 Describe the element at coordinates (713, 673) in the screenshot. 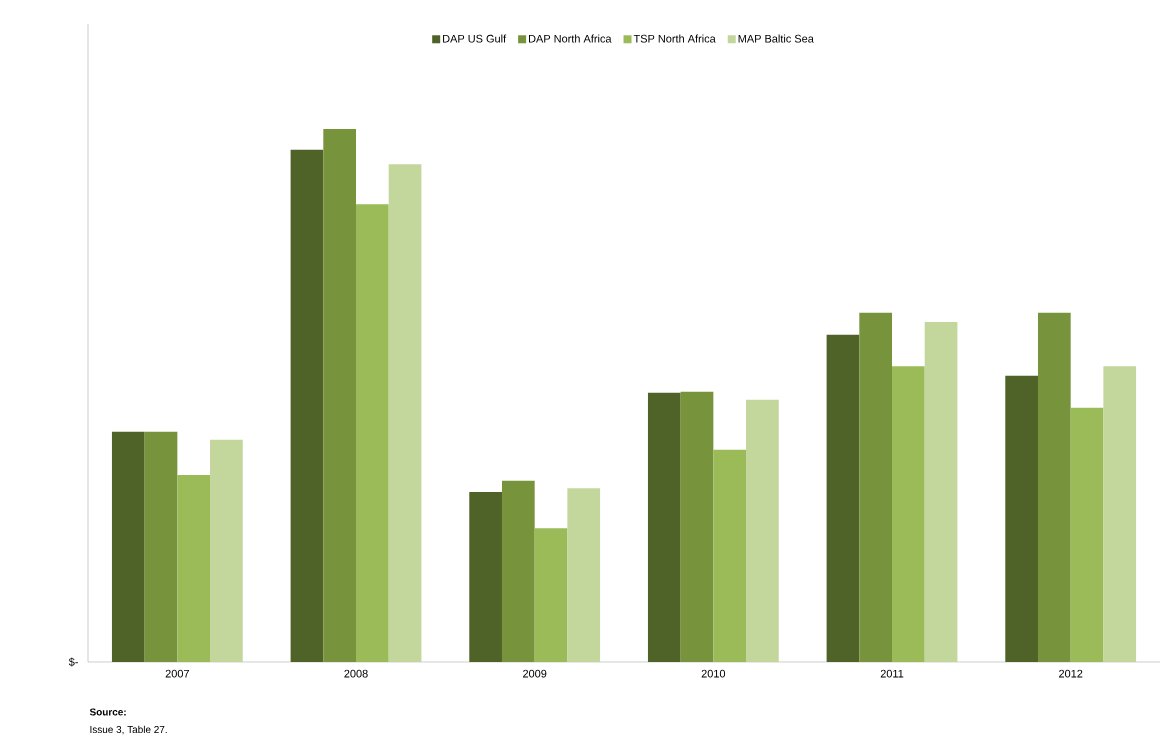

I see `x-tick-label: 2010` at that location.